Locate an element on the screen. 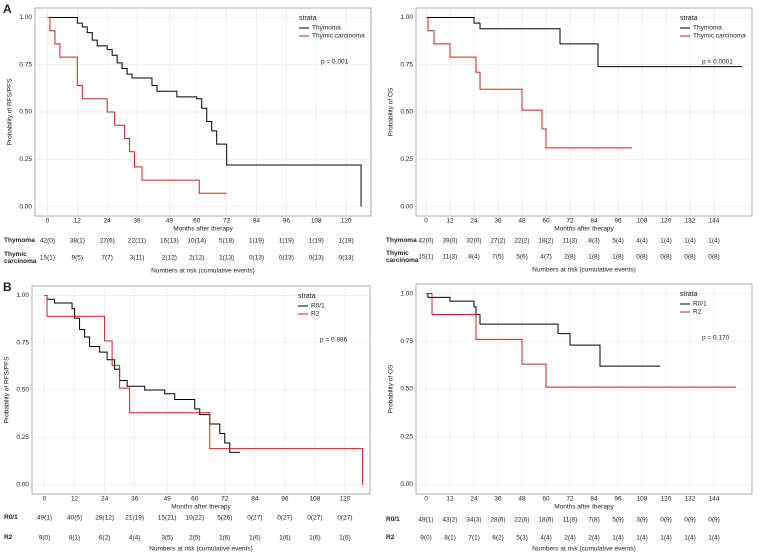  risk-row-label: R0/1 is located at coordinates (11, 517).